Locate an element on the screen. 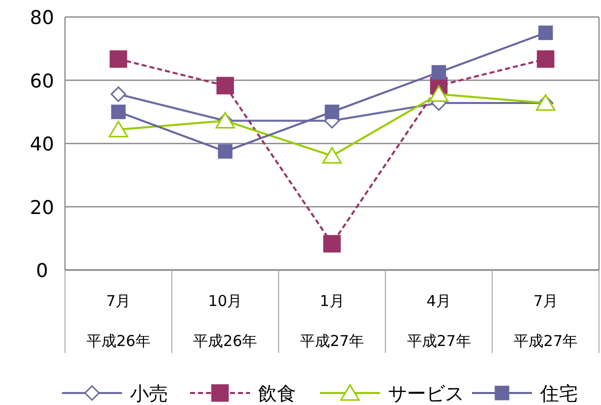 This screenshot has height=405, width=601. x-tick-label: 1月 is located at coordinates (332, 301).